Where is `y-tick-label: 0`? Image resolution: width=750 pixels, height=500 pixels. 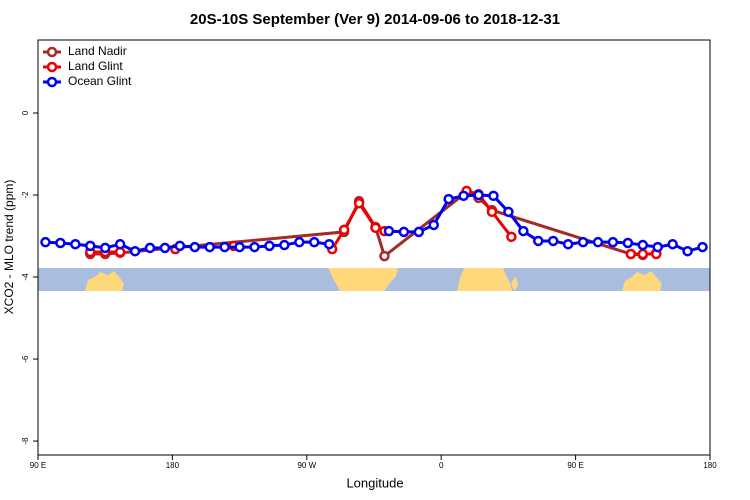 y-tick-label: 0 is located at coordinates (25, 112).